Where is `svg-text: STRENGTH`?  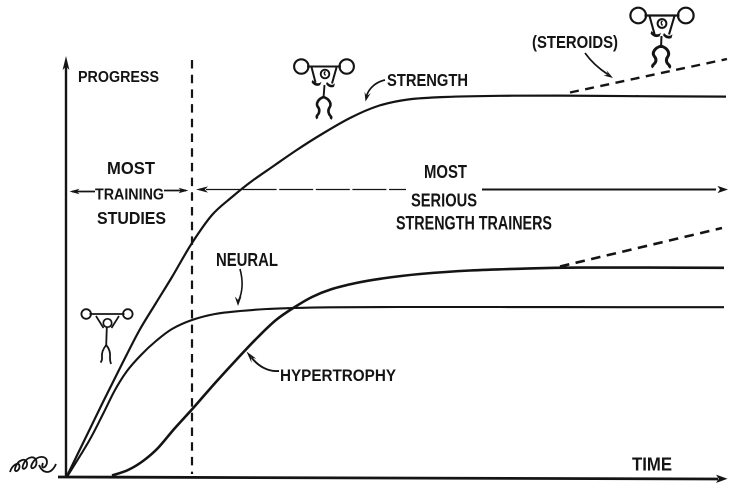
svg-text: STRENGTH is located at coordinates (427, 80).